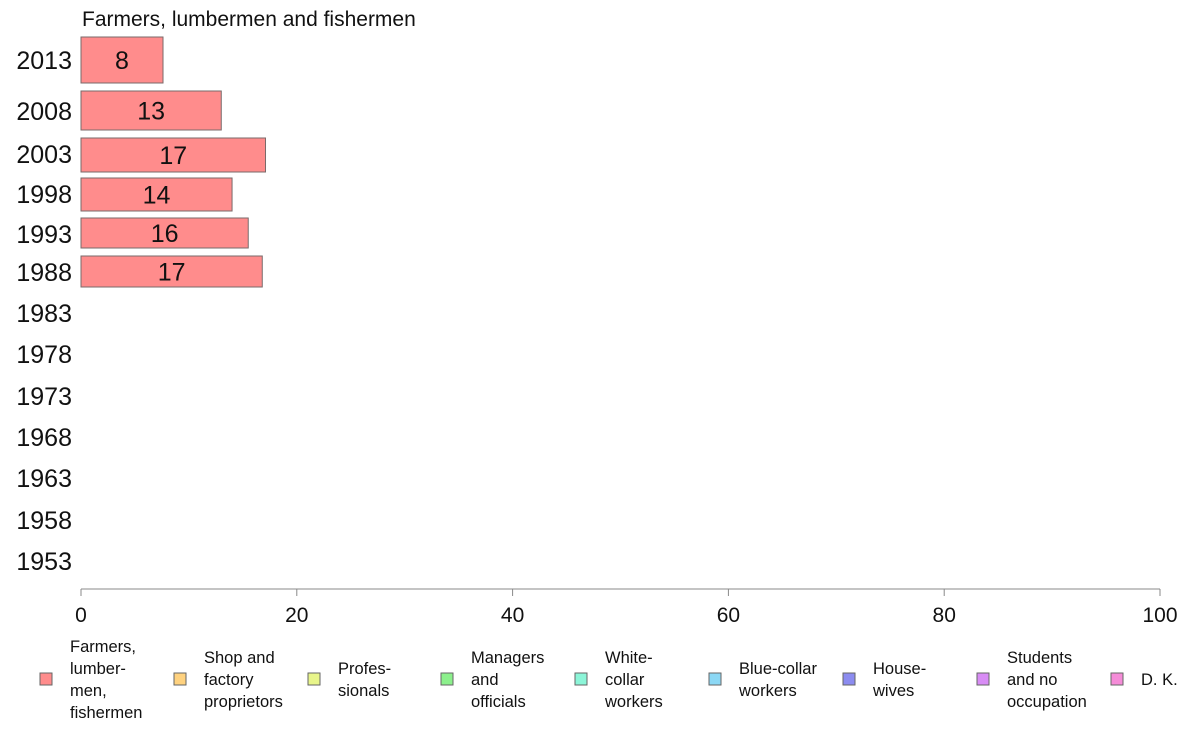 This screenshot has height=736, width=1188. What do you see at coordinates (106, 680) in the screenshot?
I see `legend-label: Farmers, lumber-men, fishermen` at bounding box center [106, 680].